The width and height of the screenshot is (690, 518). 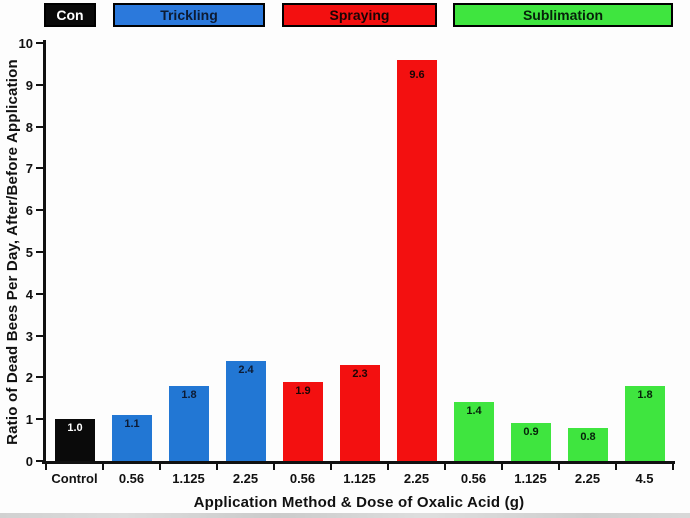 I want to click on legend-item-spraying: Spraying, so click(x=359, y=15).